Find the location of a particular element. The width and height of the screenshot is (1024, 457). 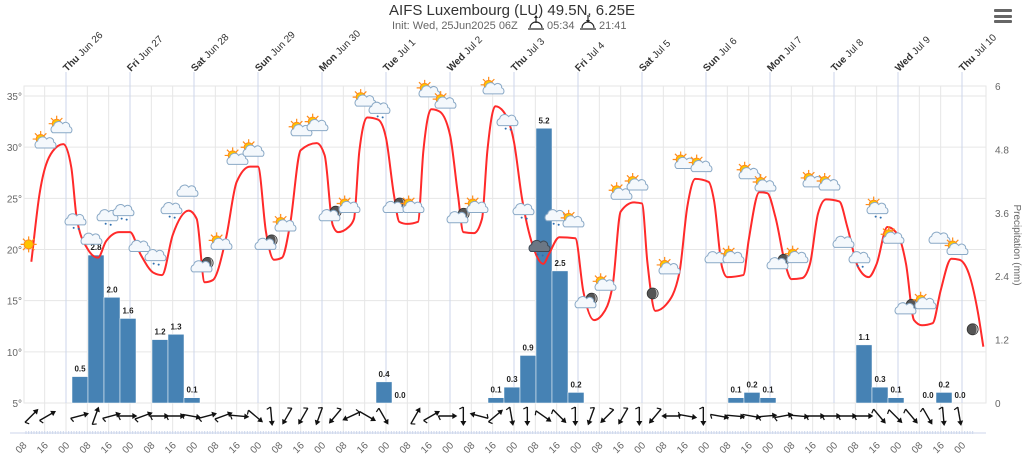

hamburger-menu-icon is located at coordinates (1003, 16).